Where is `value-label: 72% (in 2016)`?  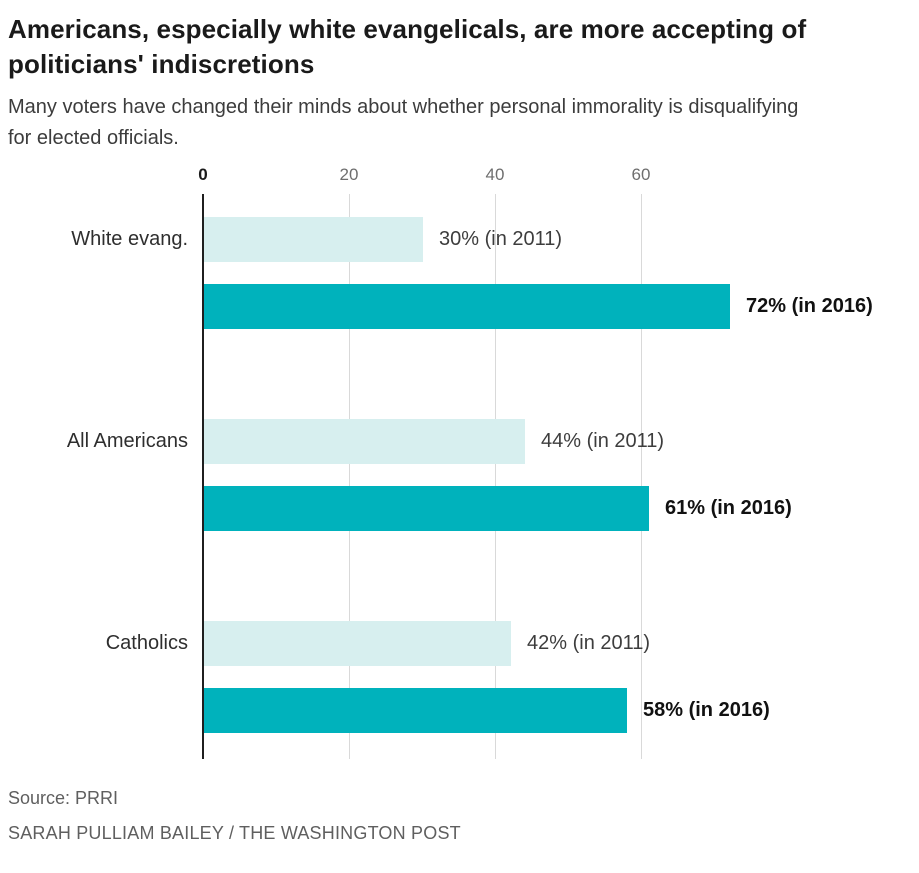
value-label: 72% (in 2016) is located at coordinates (809, 306).